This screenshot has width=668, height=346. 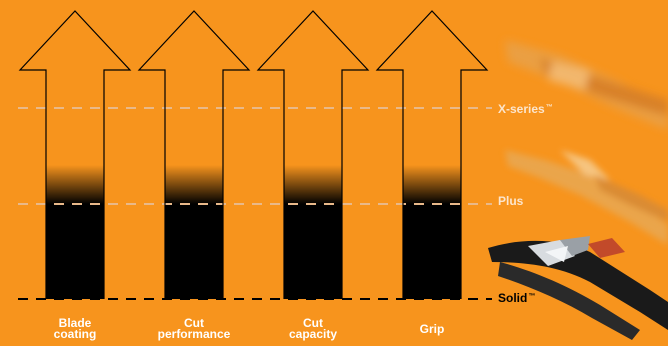 I want to click on category-line2: coating, so click(x=75, y=334).